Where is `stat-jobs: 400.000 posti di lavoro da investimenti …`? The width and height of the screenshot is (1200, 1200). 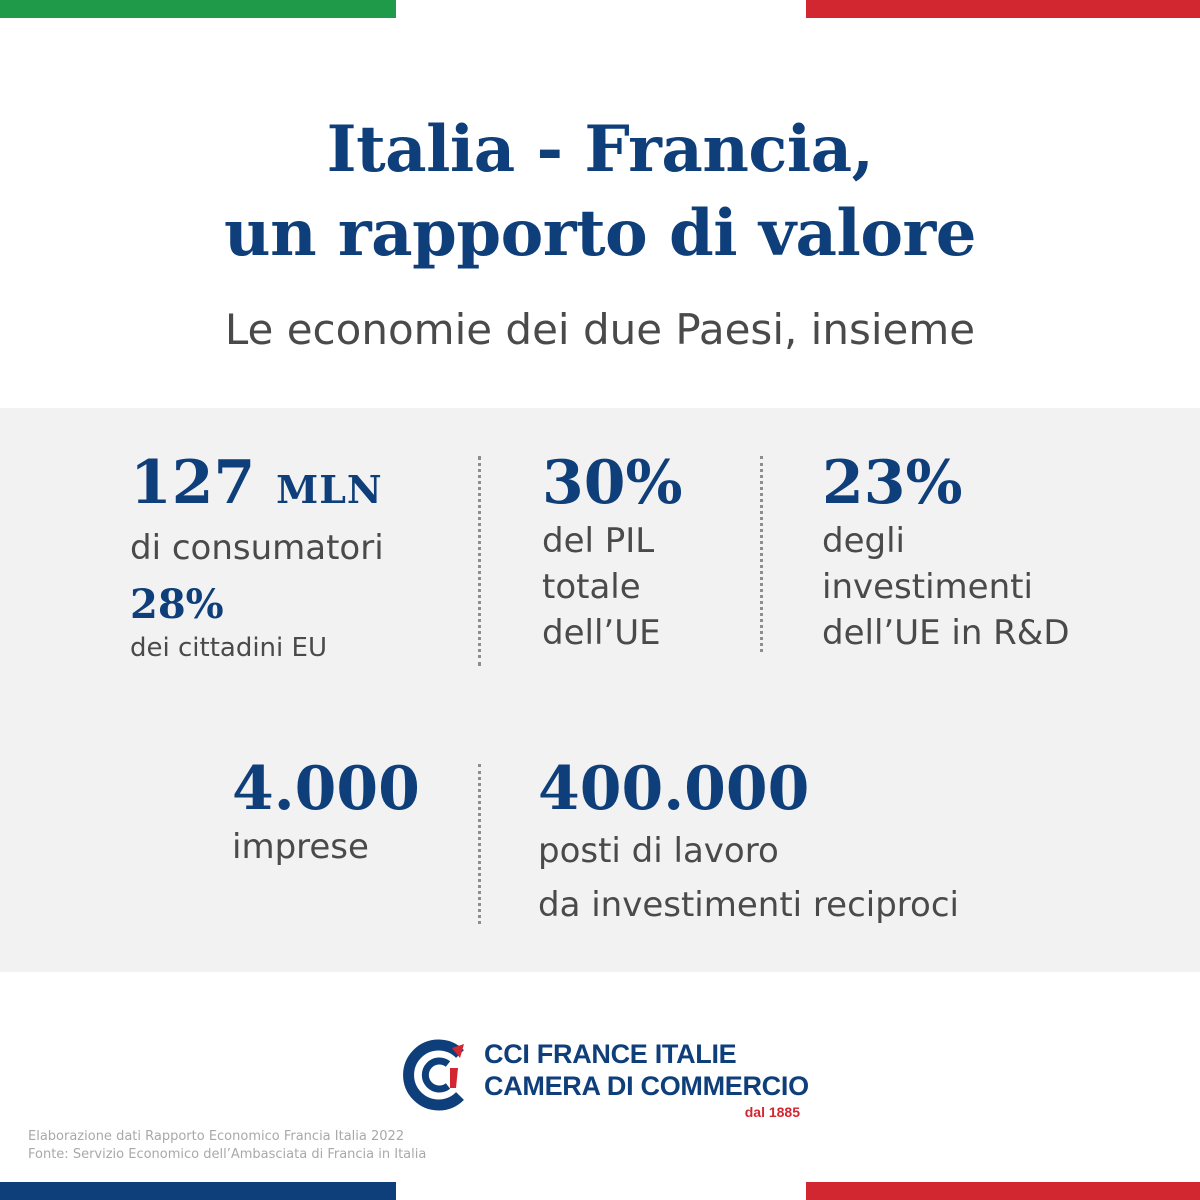
stat-jobs: 400.000 posti di lavoro da investimenti … is located at coordinates (748, 843).